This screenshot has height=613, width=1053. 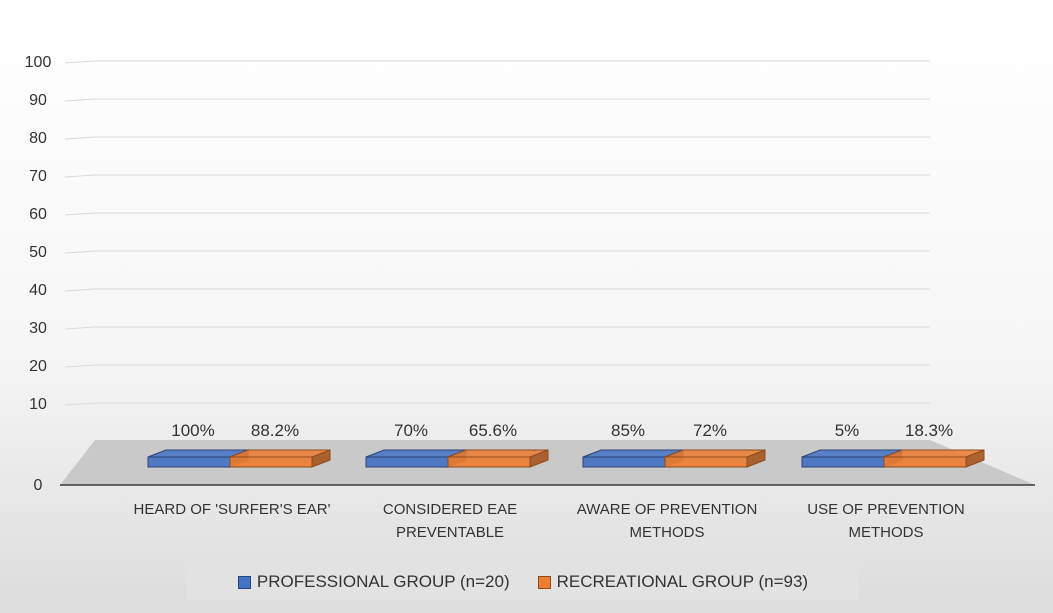 I want to click on y-tick-label: 80, so click(x=38, y=138).